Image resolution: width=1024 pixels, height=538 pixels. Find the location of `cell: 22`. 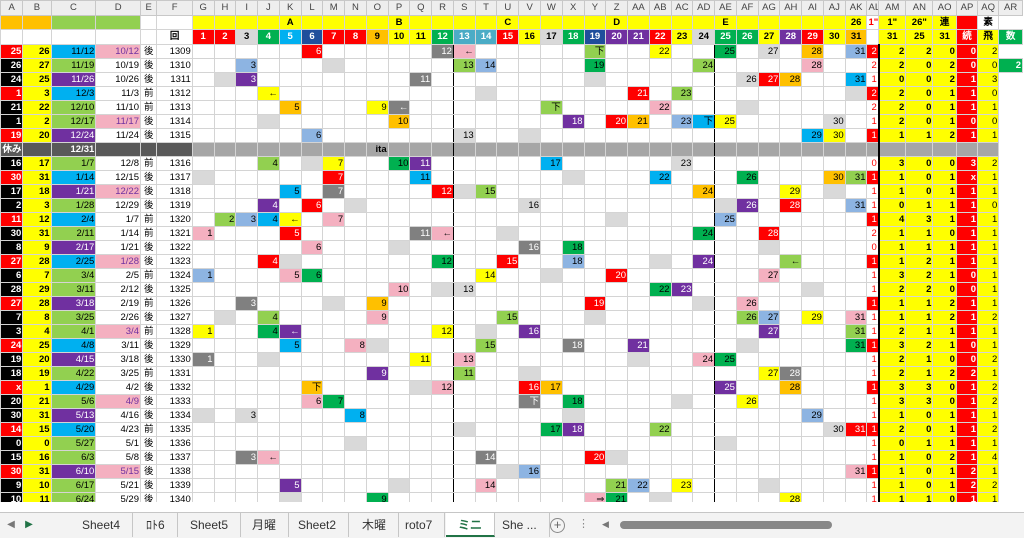

cell: 22 is located at coordinates (660, 107).